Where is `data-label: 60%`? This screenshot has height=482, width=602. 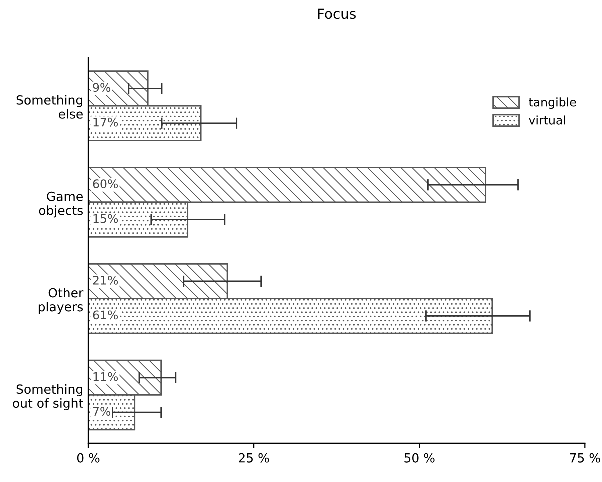 data-label: 60% is located at coordinates (105, 184).